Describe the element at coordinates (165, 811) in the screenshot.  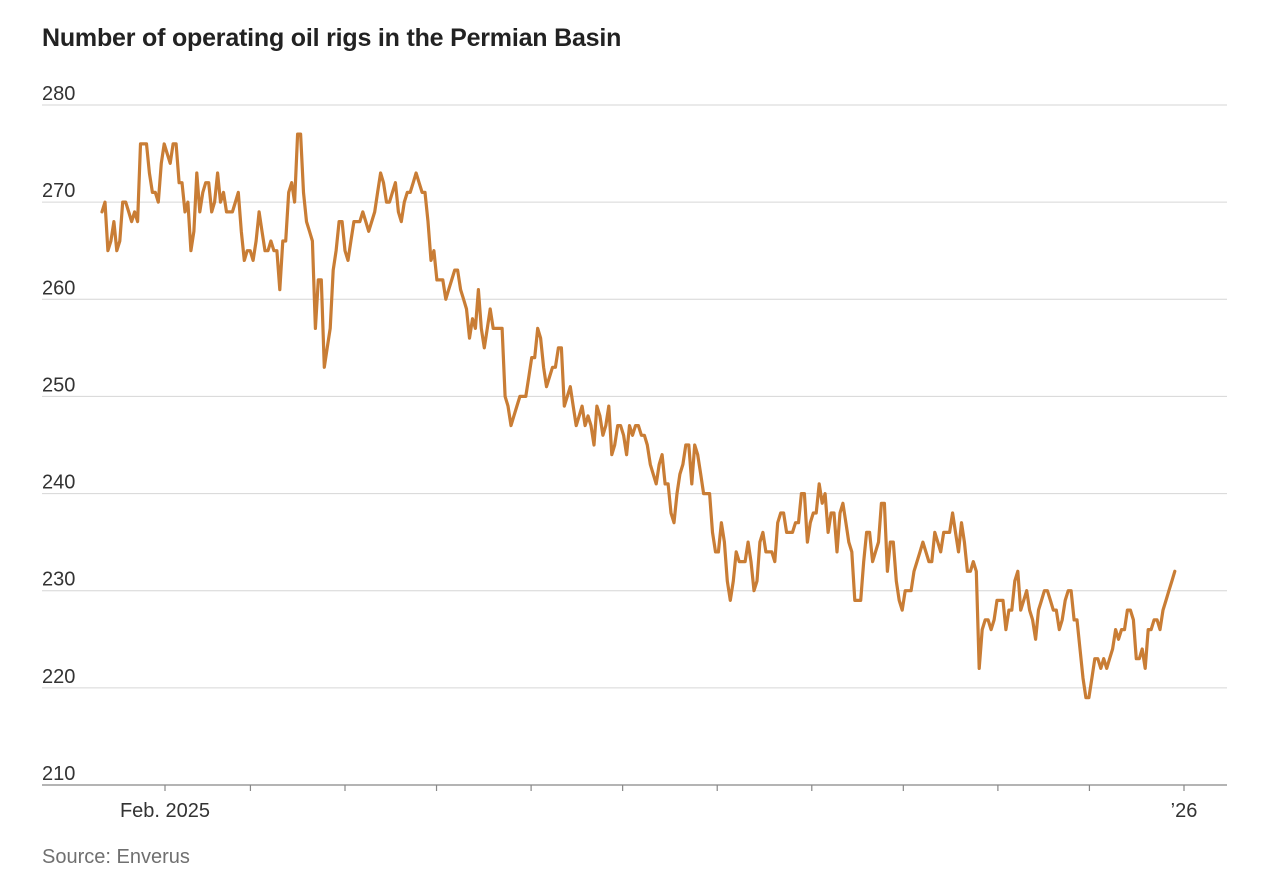
I see `x-tick-label: Feb. 2025` at that location.